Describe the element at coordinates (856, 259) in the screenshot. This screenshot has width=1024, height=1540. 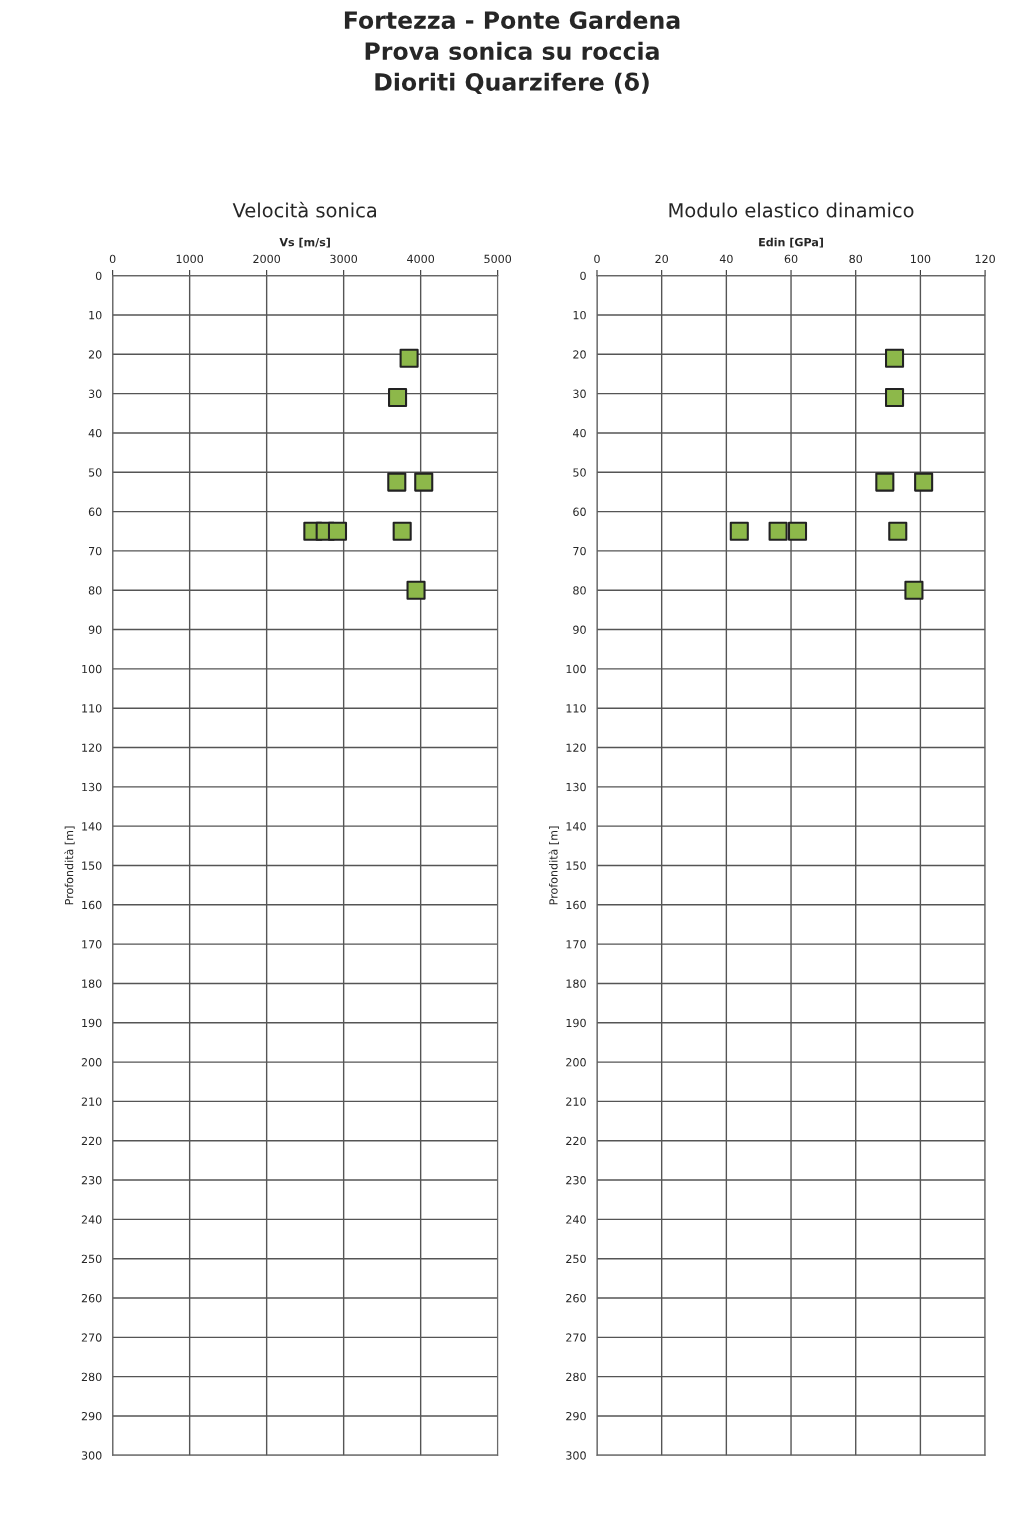
I see `x-tick-label: 80` at that location.